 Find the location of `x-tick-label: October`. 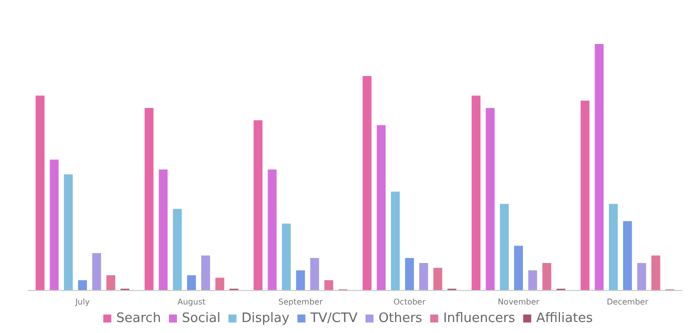

x-tick-label: October is located at coordinates (409, 302).